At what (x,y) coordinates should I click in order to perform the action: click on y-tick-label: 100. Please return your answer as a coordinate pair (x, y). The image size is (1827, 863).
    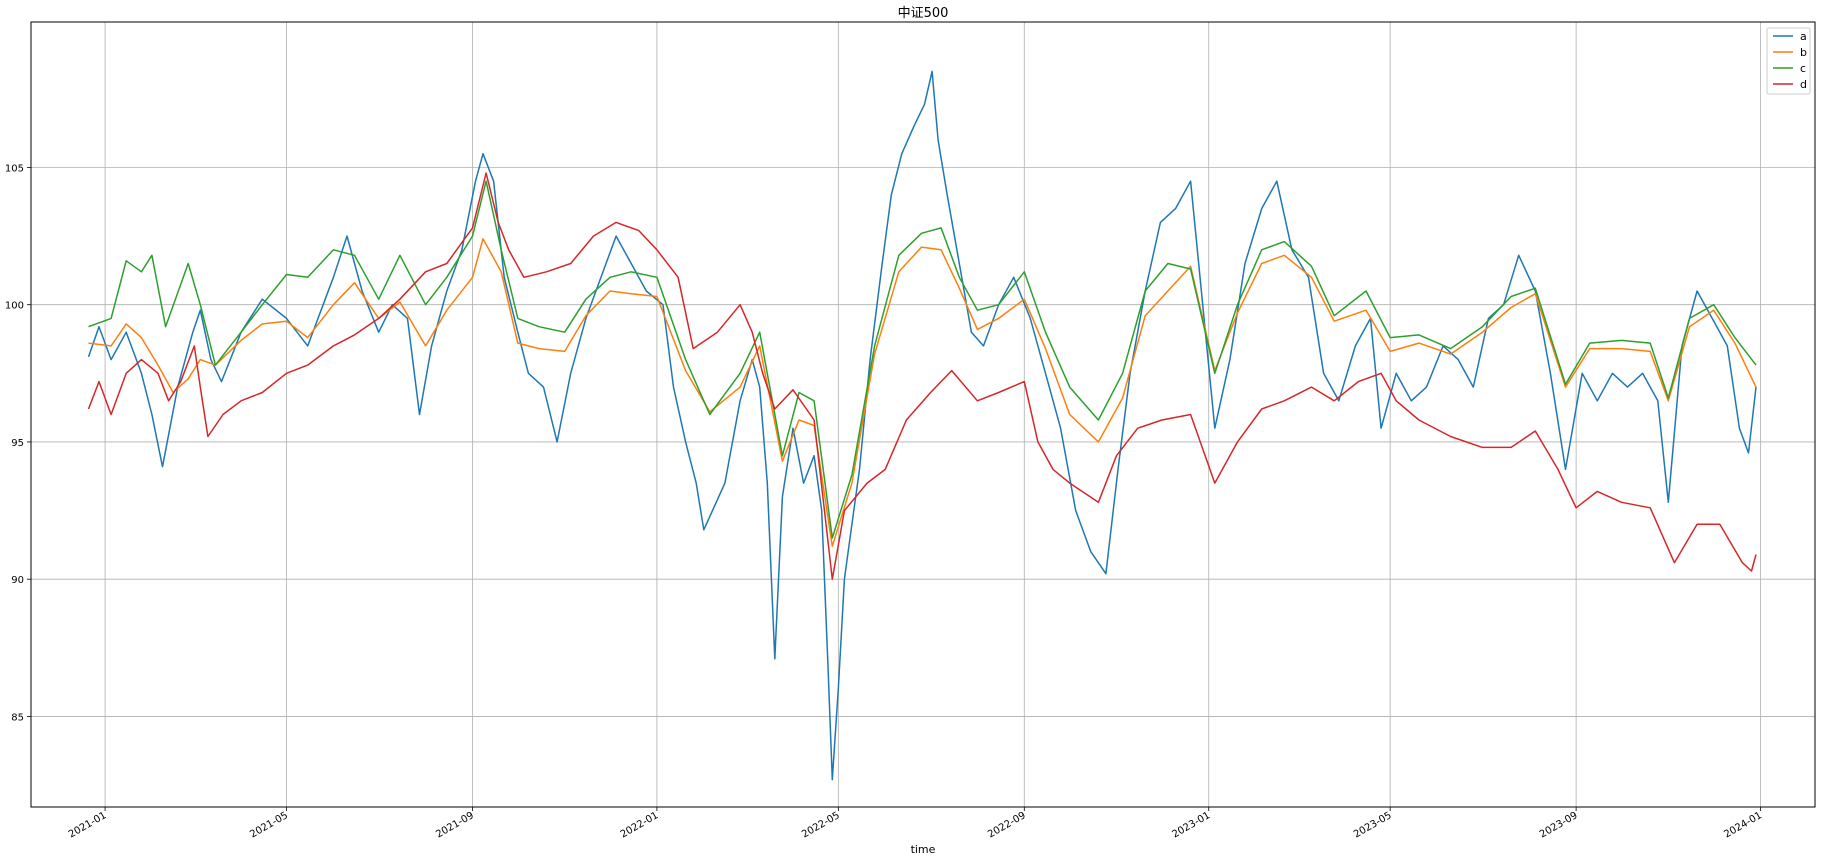
    Looking at the image, I should click on (14, 306).